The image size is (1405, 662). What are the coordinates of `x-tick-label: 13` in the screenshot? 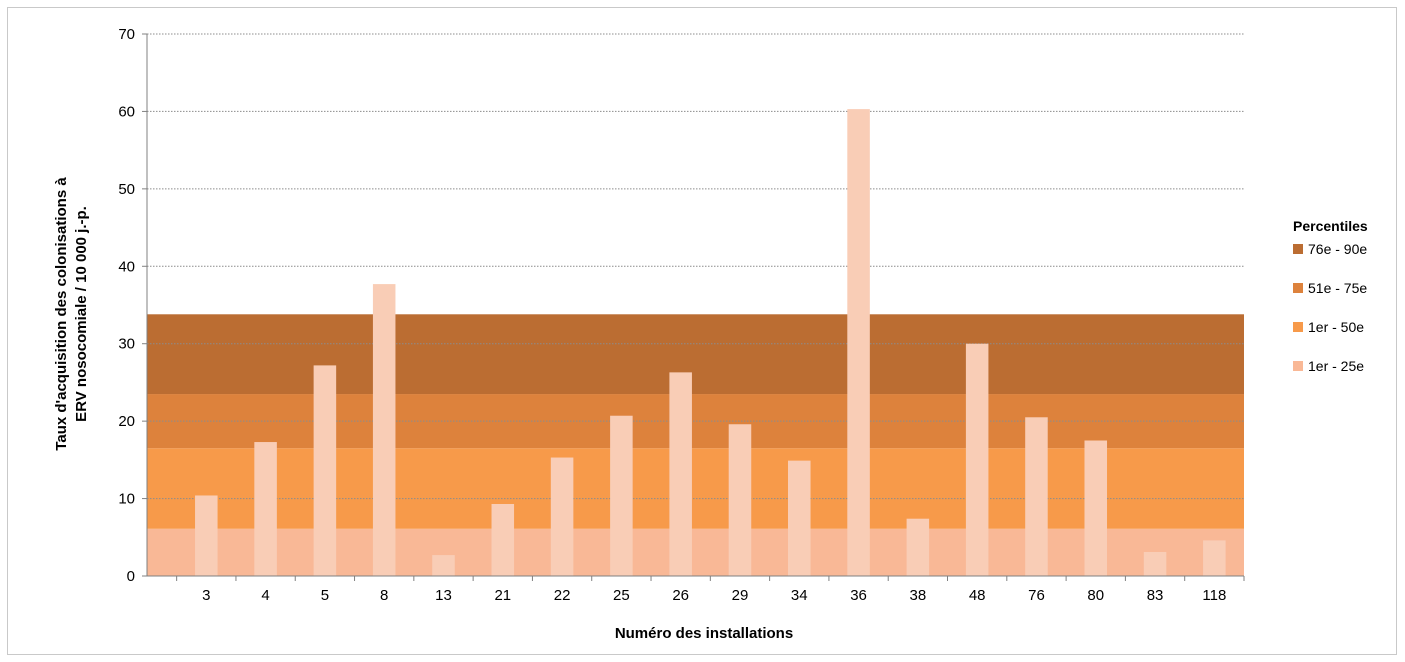 It's located at (443, 595).